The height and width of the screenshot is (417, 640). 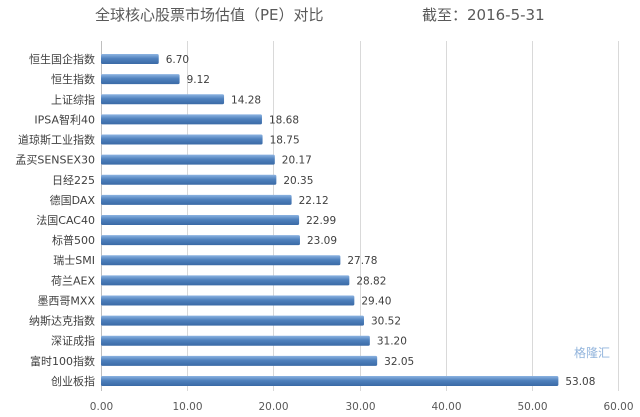 What do you see at coordinates (73, 381) in the screenshot?
I see `category-label: 创业板指` at bounding box center [73, 381].